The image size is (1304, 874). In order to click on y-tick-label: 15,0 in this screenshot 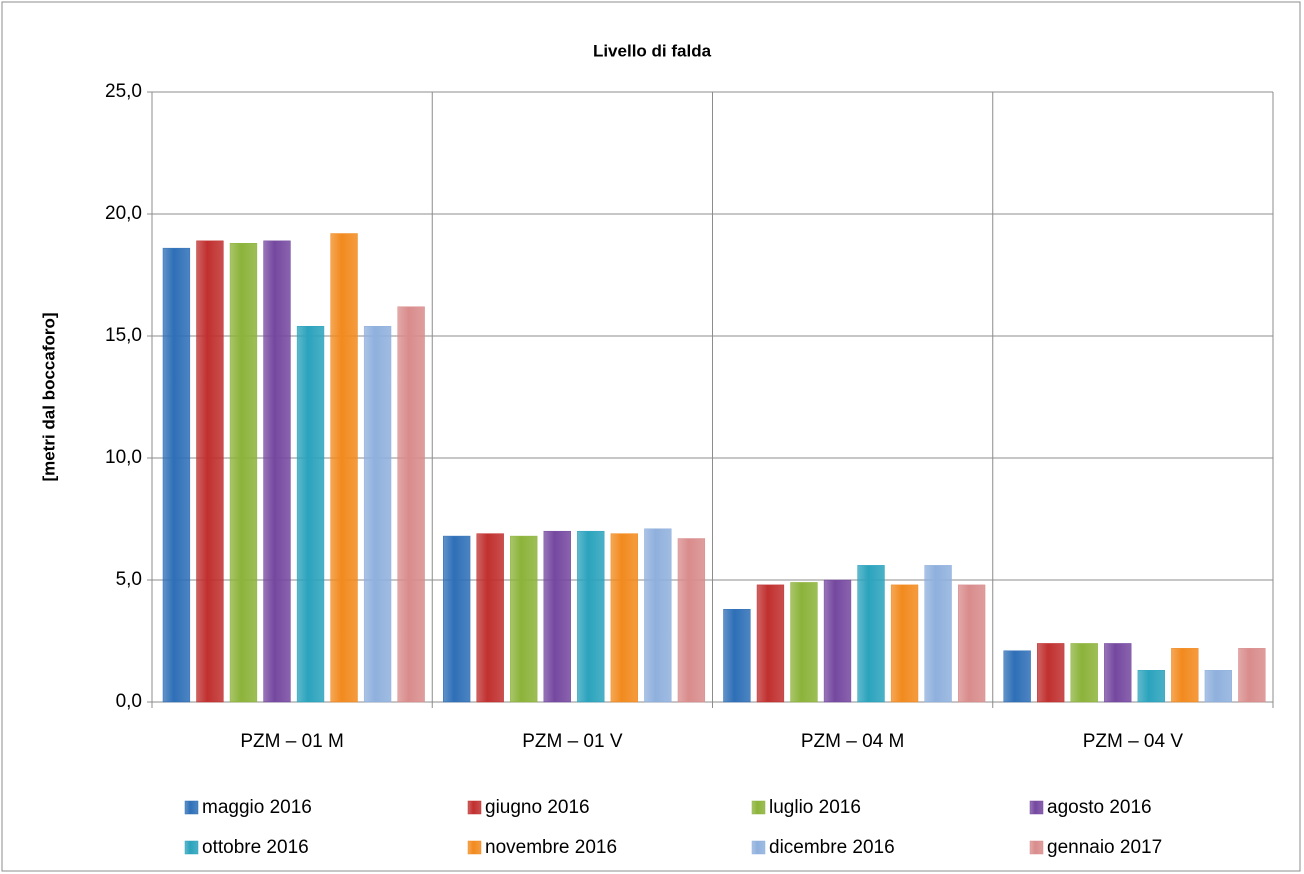, I will do `click(123, 335)`.